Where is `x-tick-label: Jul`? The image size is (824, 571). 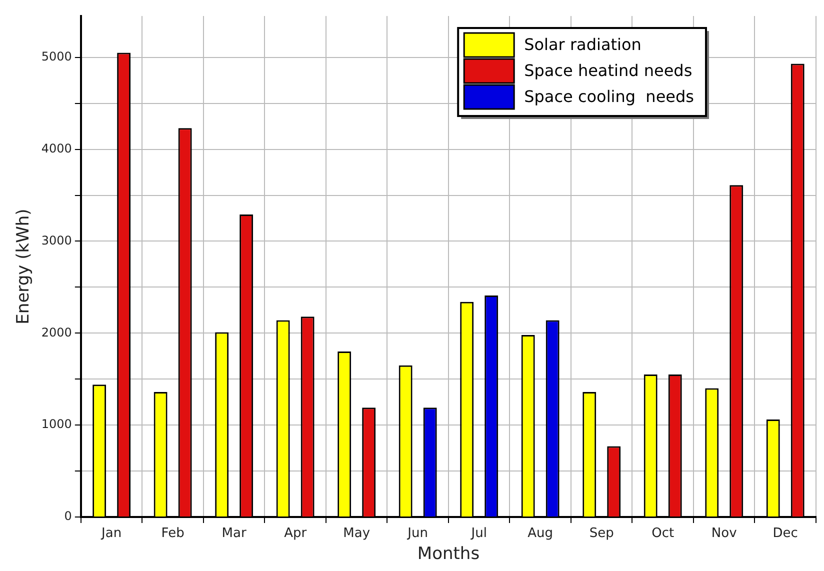
x-tick-label: Jul is located at coordinates (478, 534).